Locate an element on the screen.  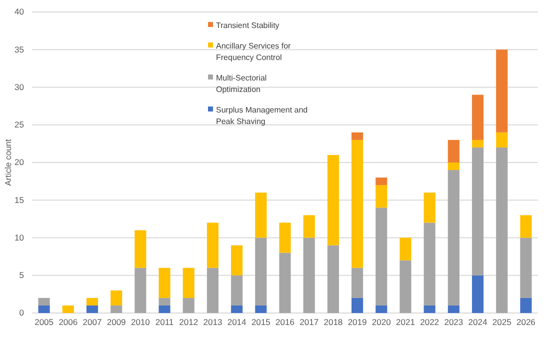
y-tick-label: 10 is located at coordinates (19, 237).